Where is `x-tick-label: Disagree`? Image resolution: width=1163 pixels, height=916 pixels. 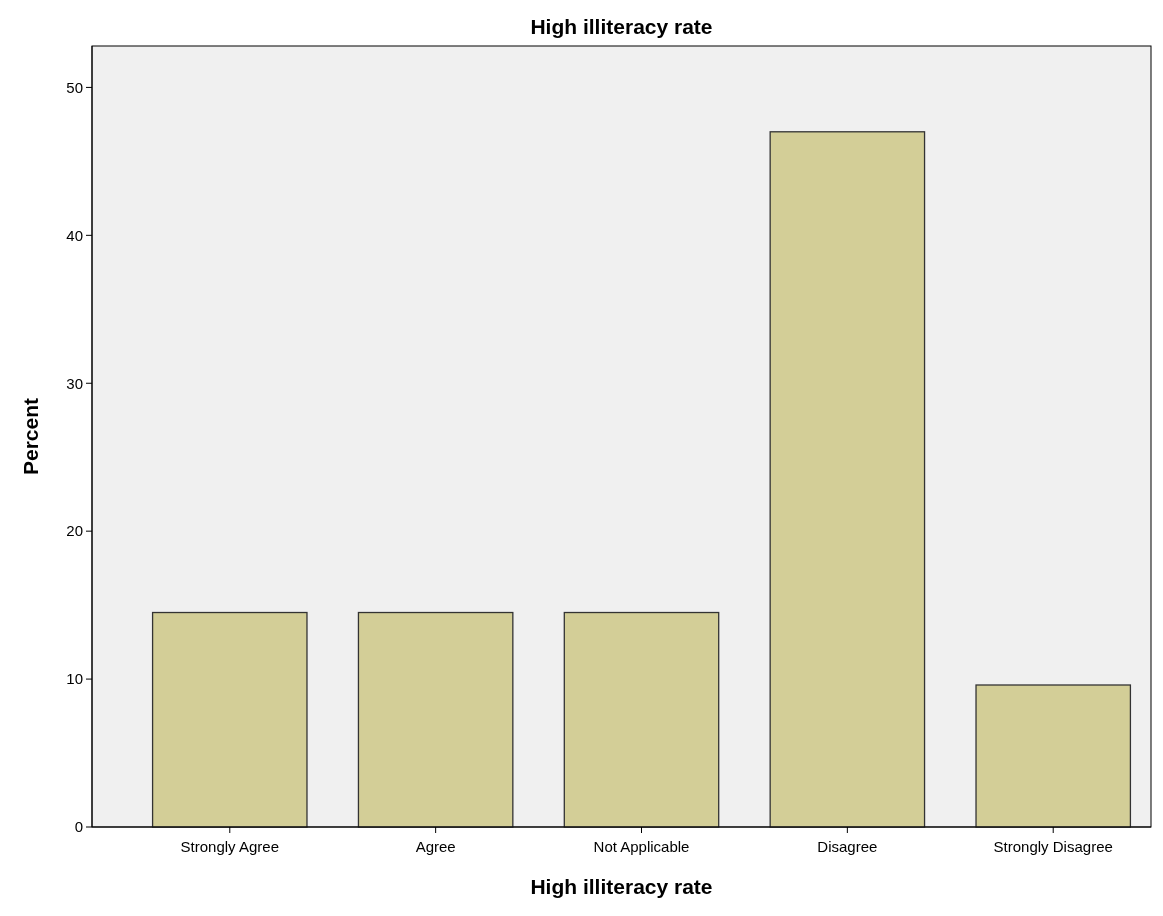 x-tick-label: Disagree is located at coordinates (847, 846).